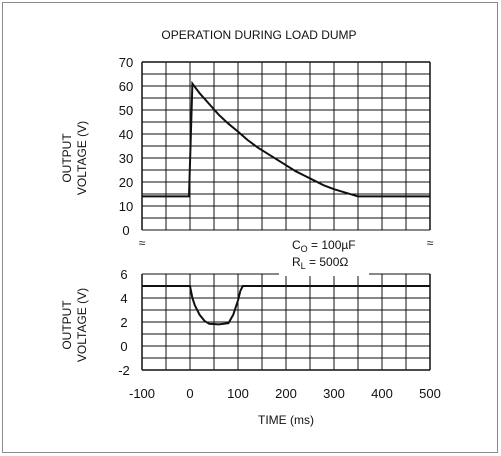 The height and width of the screenshot is (456, 501). Describe the element at coordinates (304, 249) in the screenshot. I see `annotation-c-sub: O` at that location.